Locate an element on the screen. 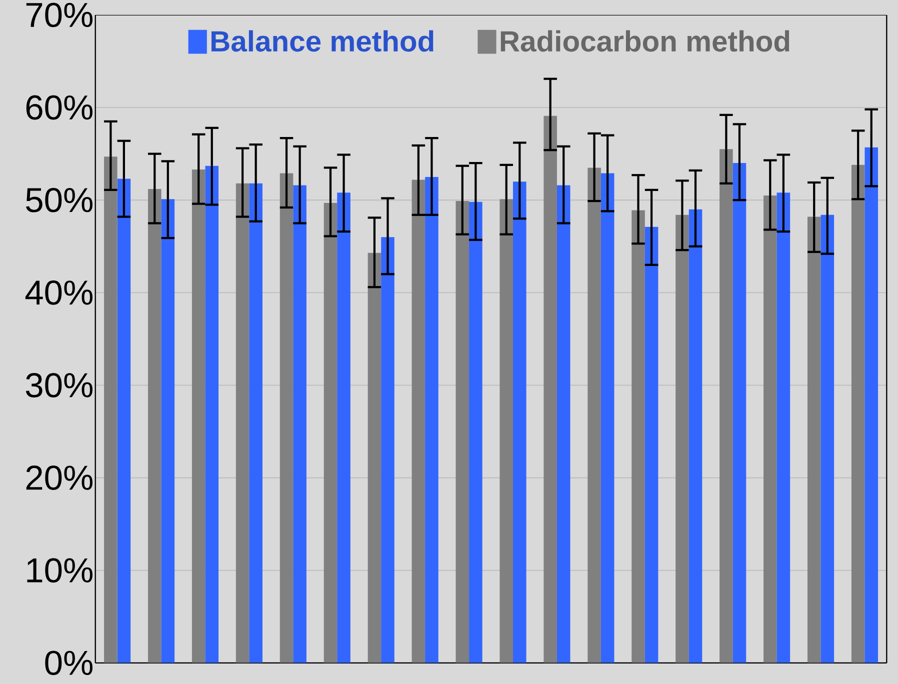 This screenshot has width=898, height=684. y-tick-label: 50% is located at coordinates (59, 200).